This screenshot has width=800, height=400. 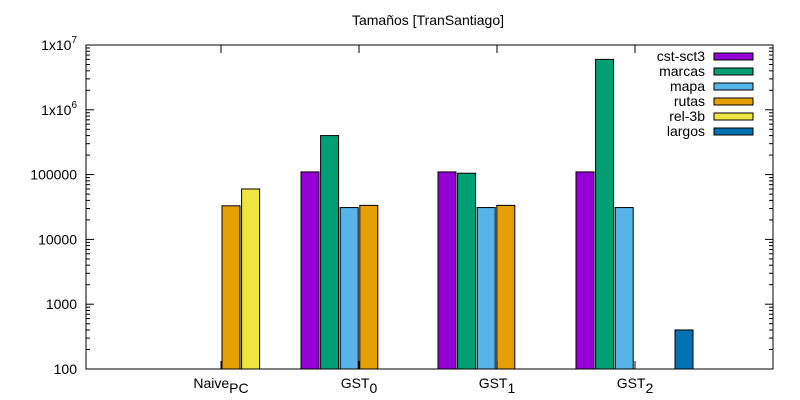 What do you see at coordinates (497, 385) in the screenshot?
I see `x-tick-label: GST1` at bounding box center [497, 385].